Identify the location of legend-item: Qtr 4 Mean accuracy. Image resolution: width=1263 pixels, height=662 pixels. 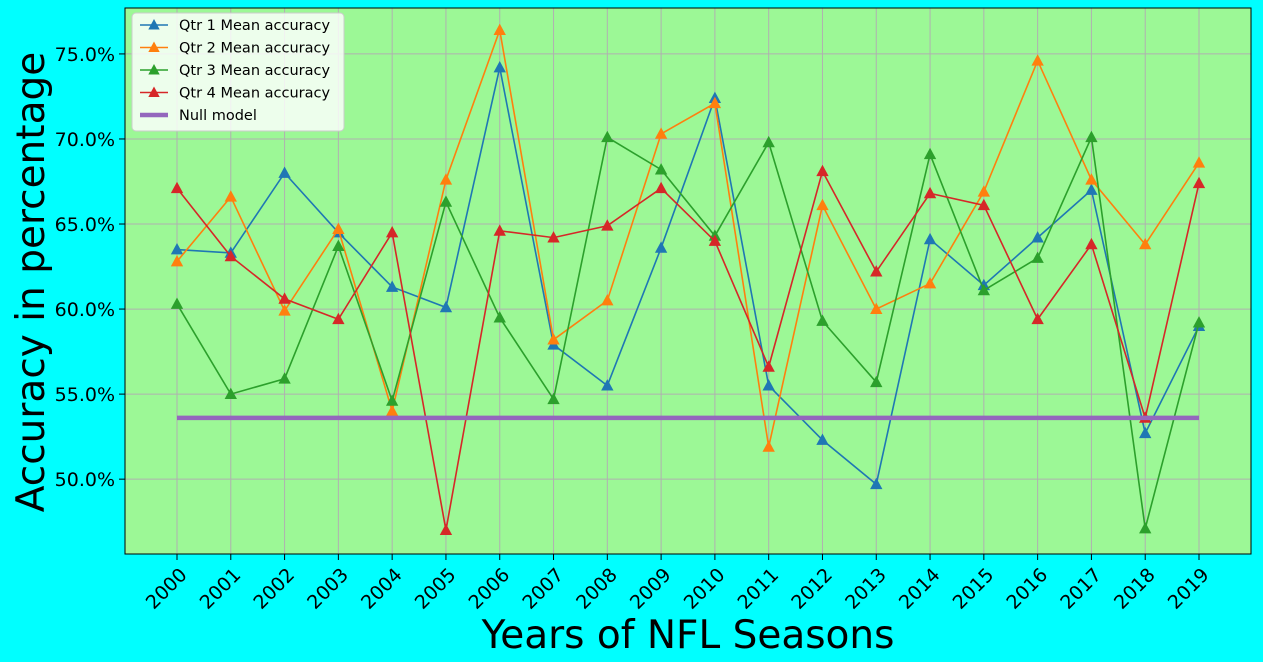
(235, 94).